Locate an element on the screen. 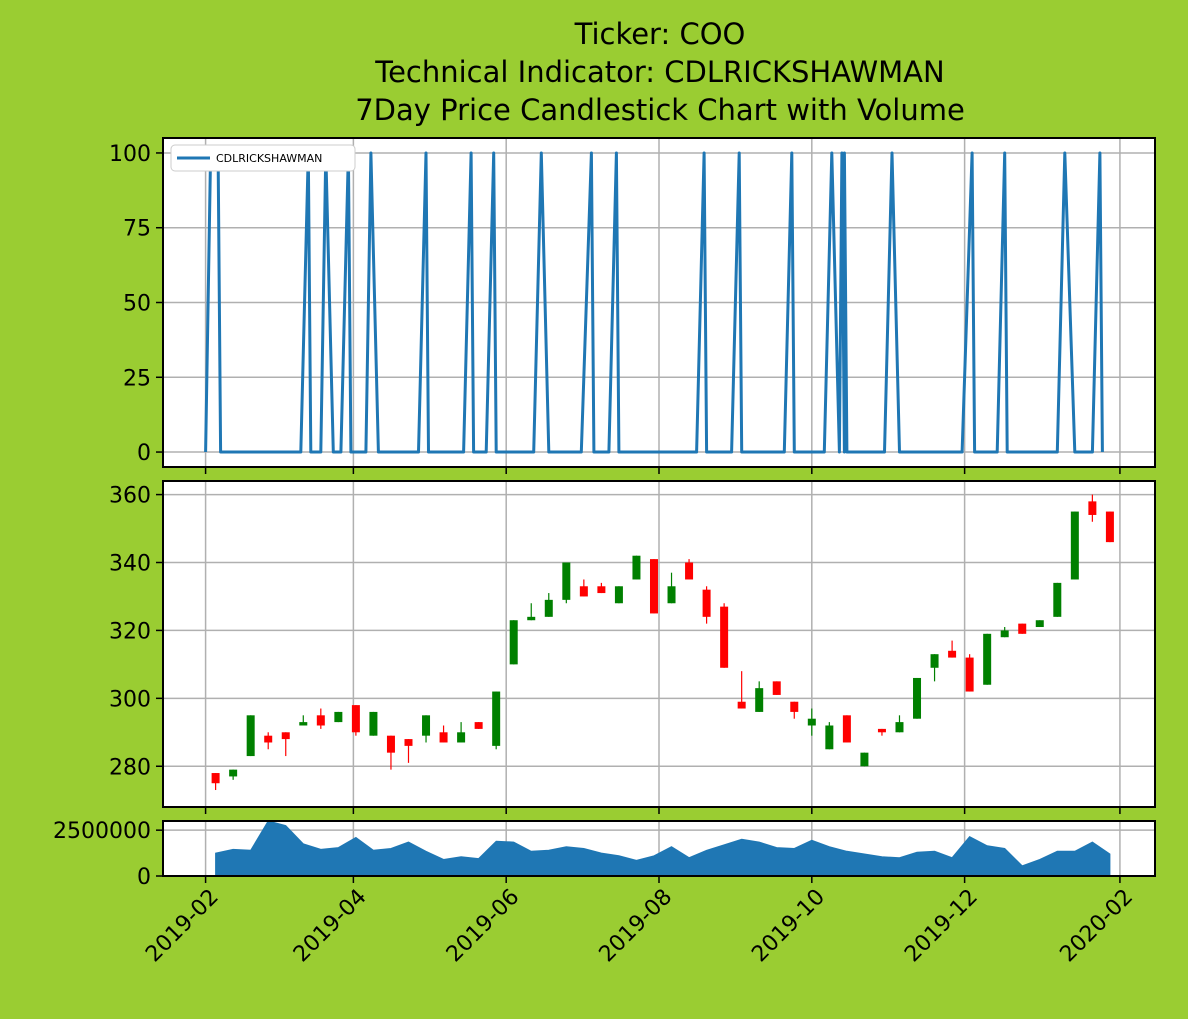 This screenshot has height=1019, width=1188. x-tick-label: 2020-02 is located at coordinates (1096, 926).